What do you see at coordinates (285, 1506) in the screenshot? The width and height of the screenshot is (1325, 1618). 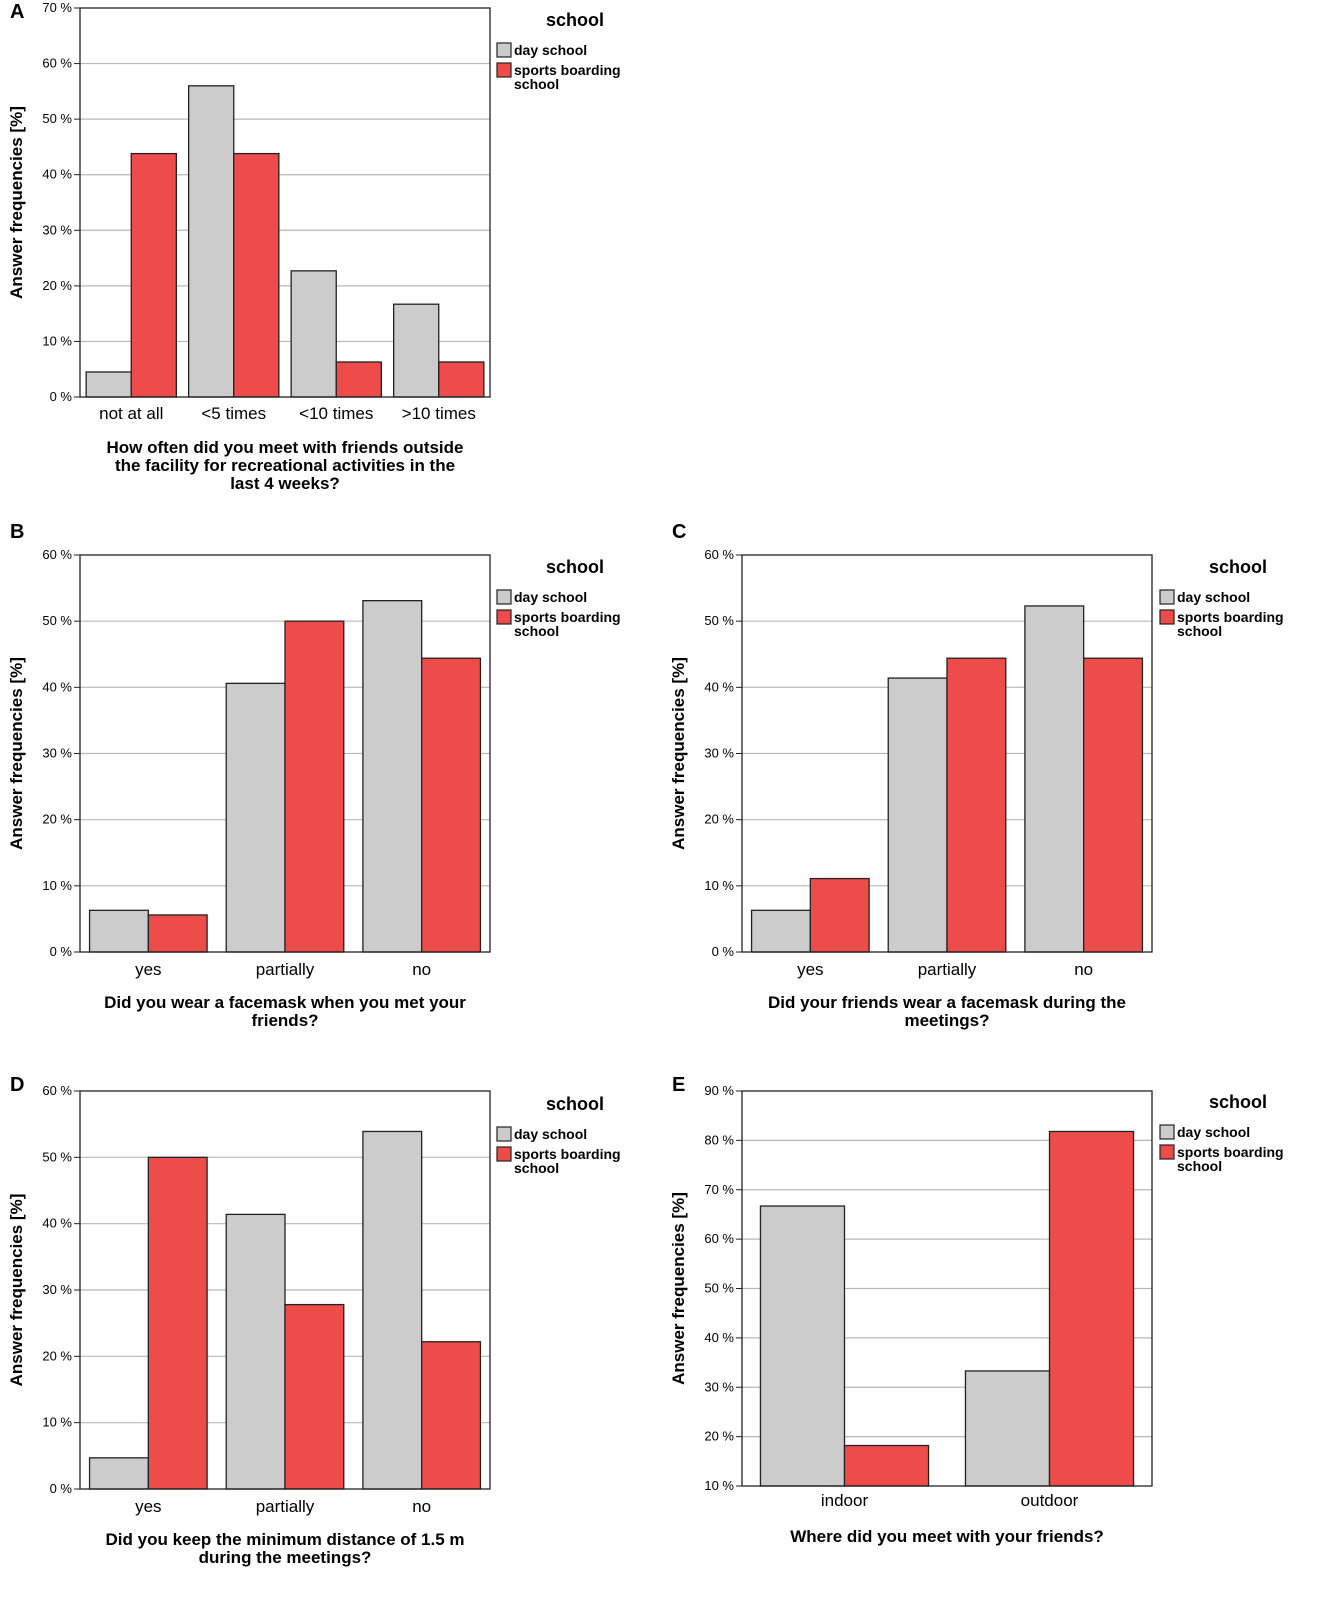 I see `x-tick-label: partially` at bounding box center [285, 1506].